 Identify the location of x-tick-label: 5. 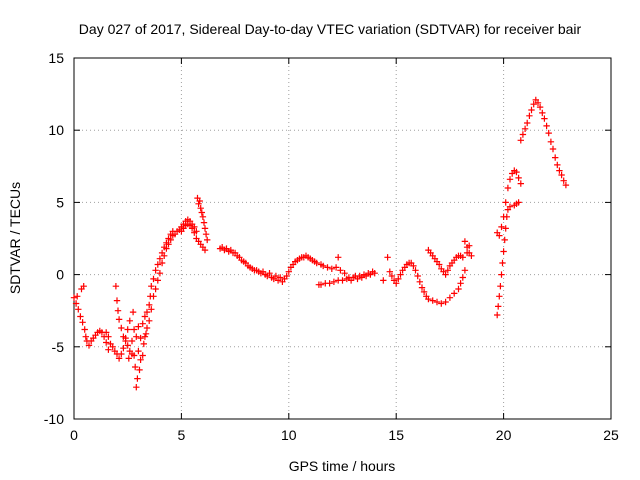
(182, 435).